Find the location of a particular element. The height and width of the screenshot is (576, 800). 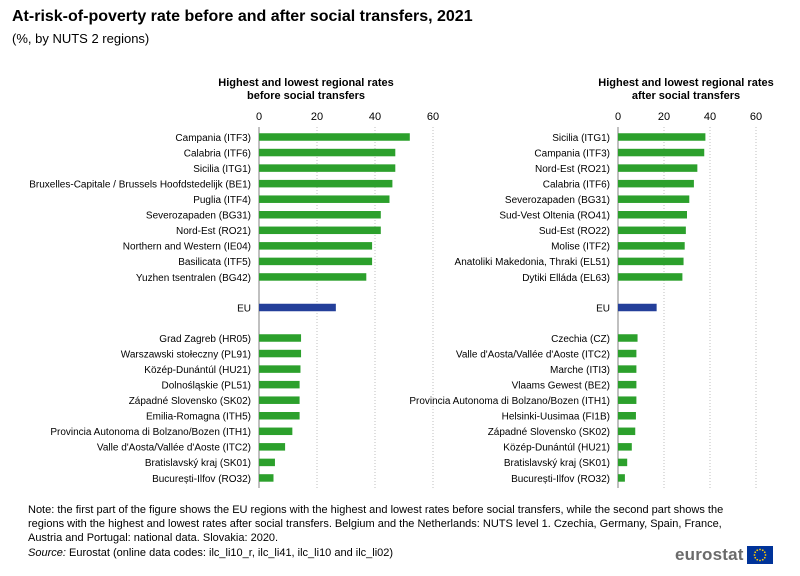

panel2-tick-label: 60 is located at coordinates (756, 117).